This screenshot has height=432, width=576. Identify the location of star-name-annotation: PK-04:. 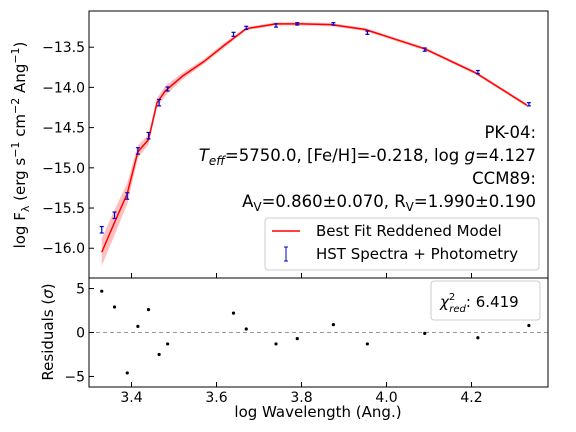
(510, 132).